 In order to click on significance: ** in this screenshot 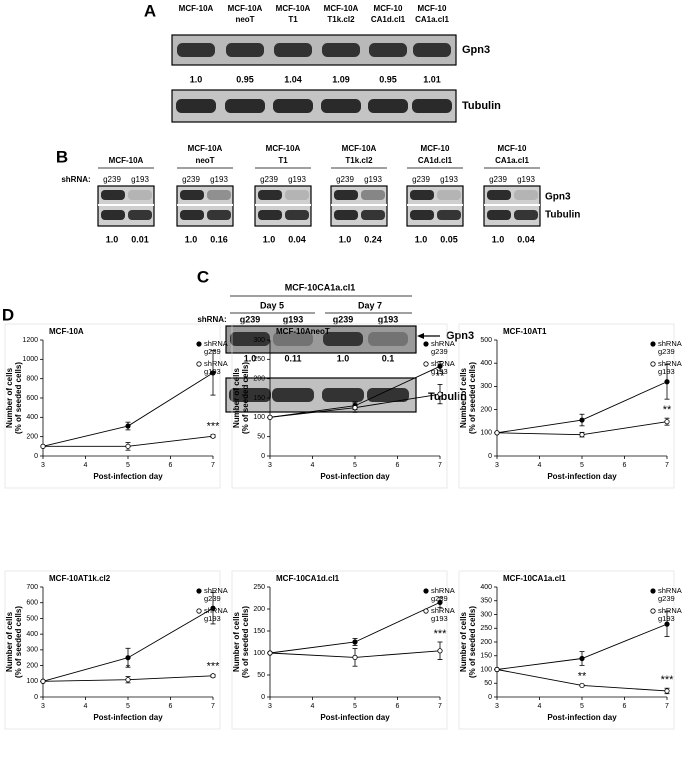, I will do `click(440, 376)`.